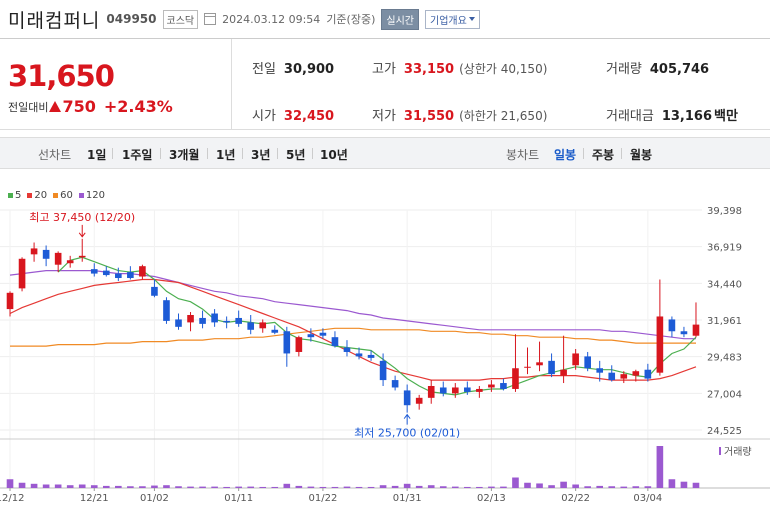 The width and height of the screenshot is (770, 516). I want to click on y-tick-label: 36,919, so click(724, 248).